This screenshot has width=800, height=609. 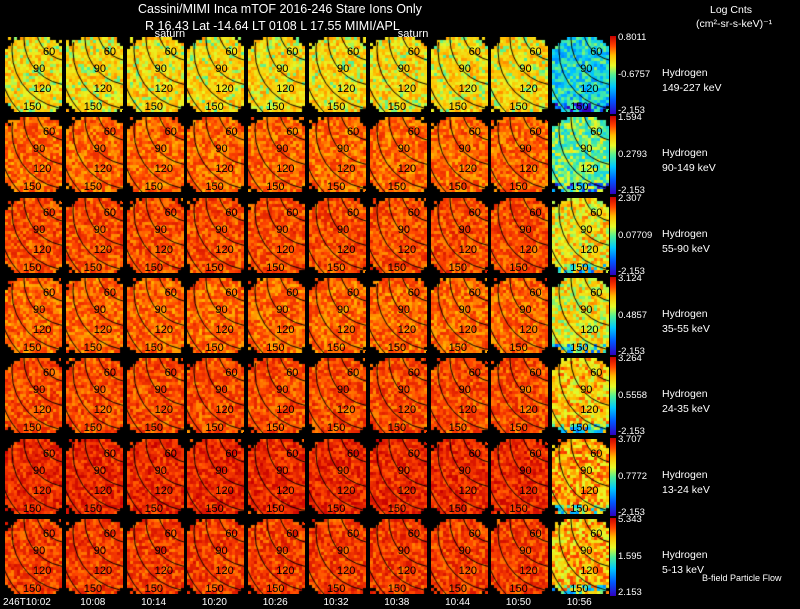 What do you see at coordinates (633, 396) in the screenshot?
I see `colorbar-mid-label: 0.5558` at bounding box center [633, 396].